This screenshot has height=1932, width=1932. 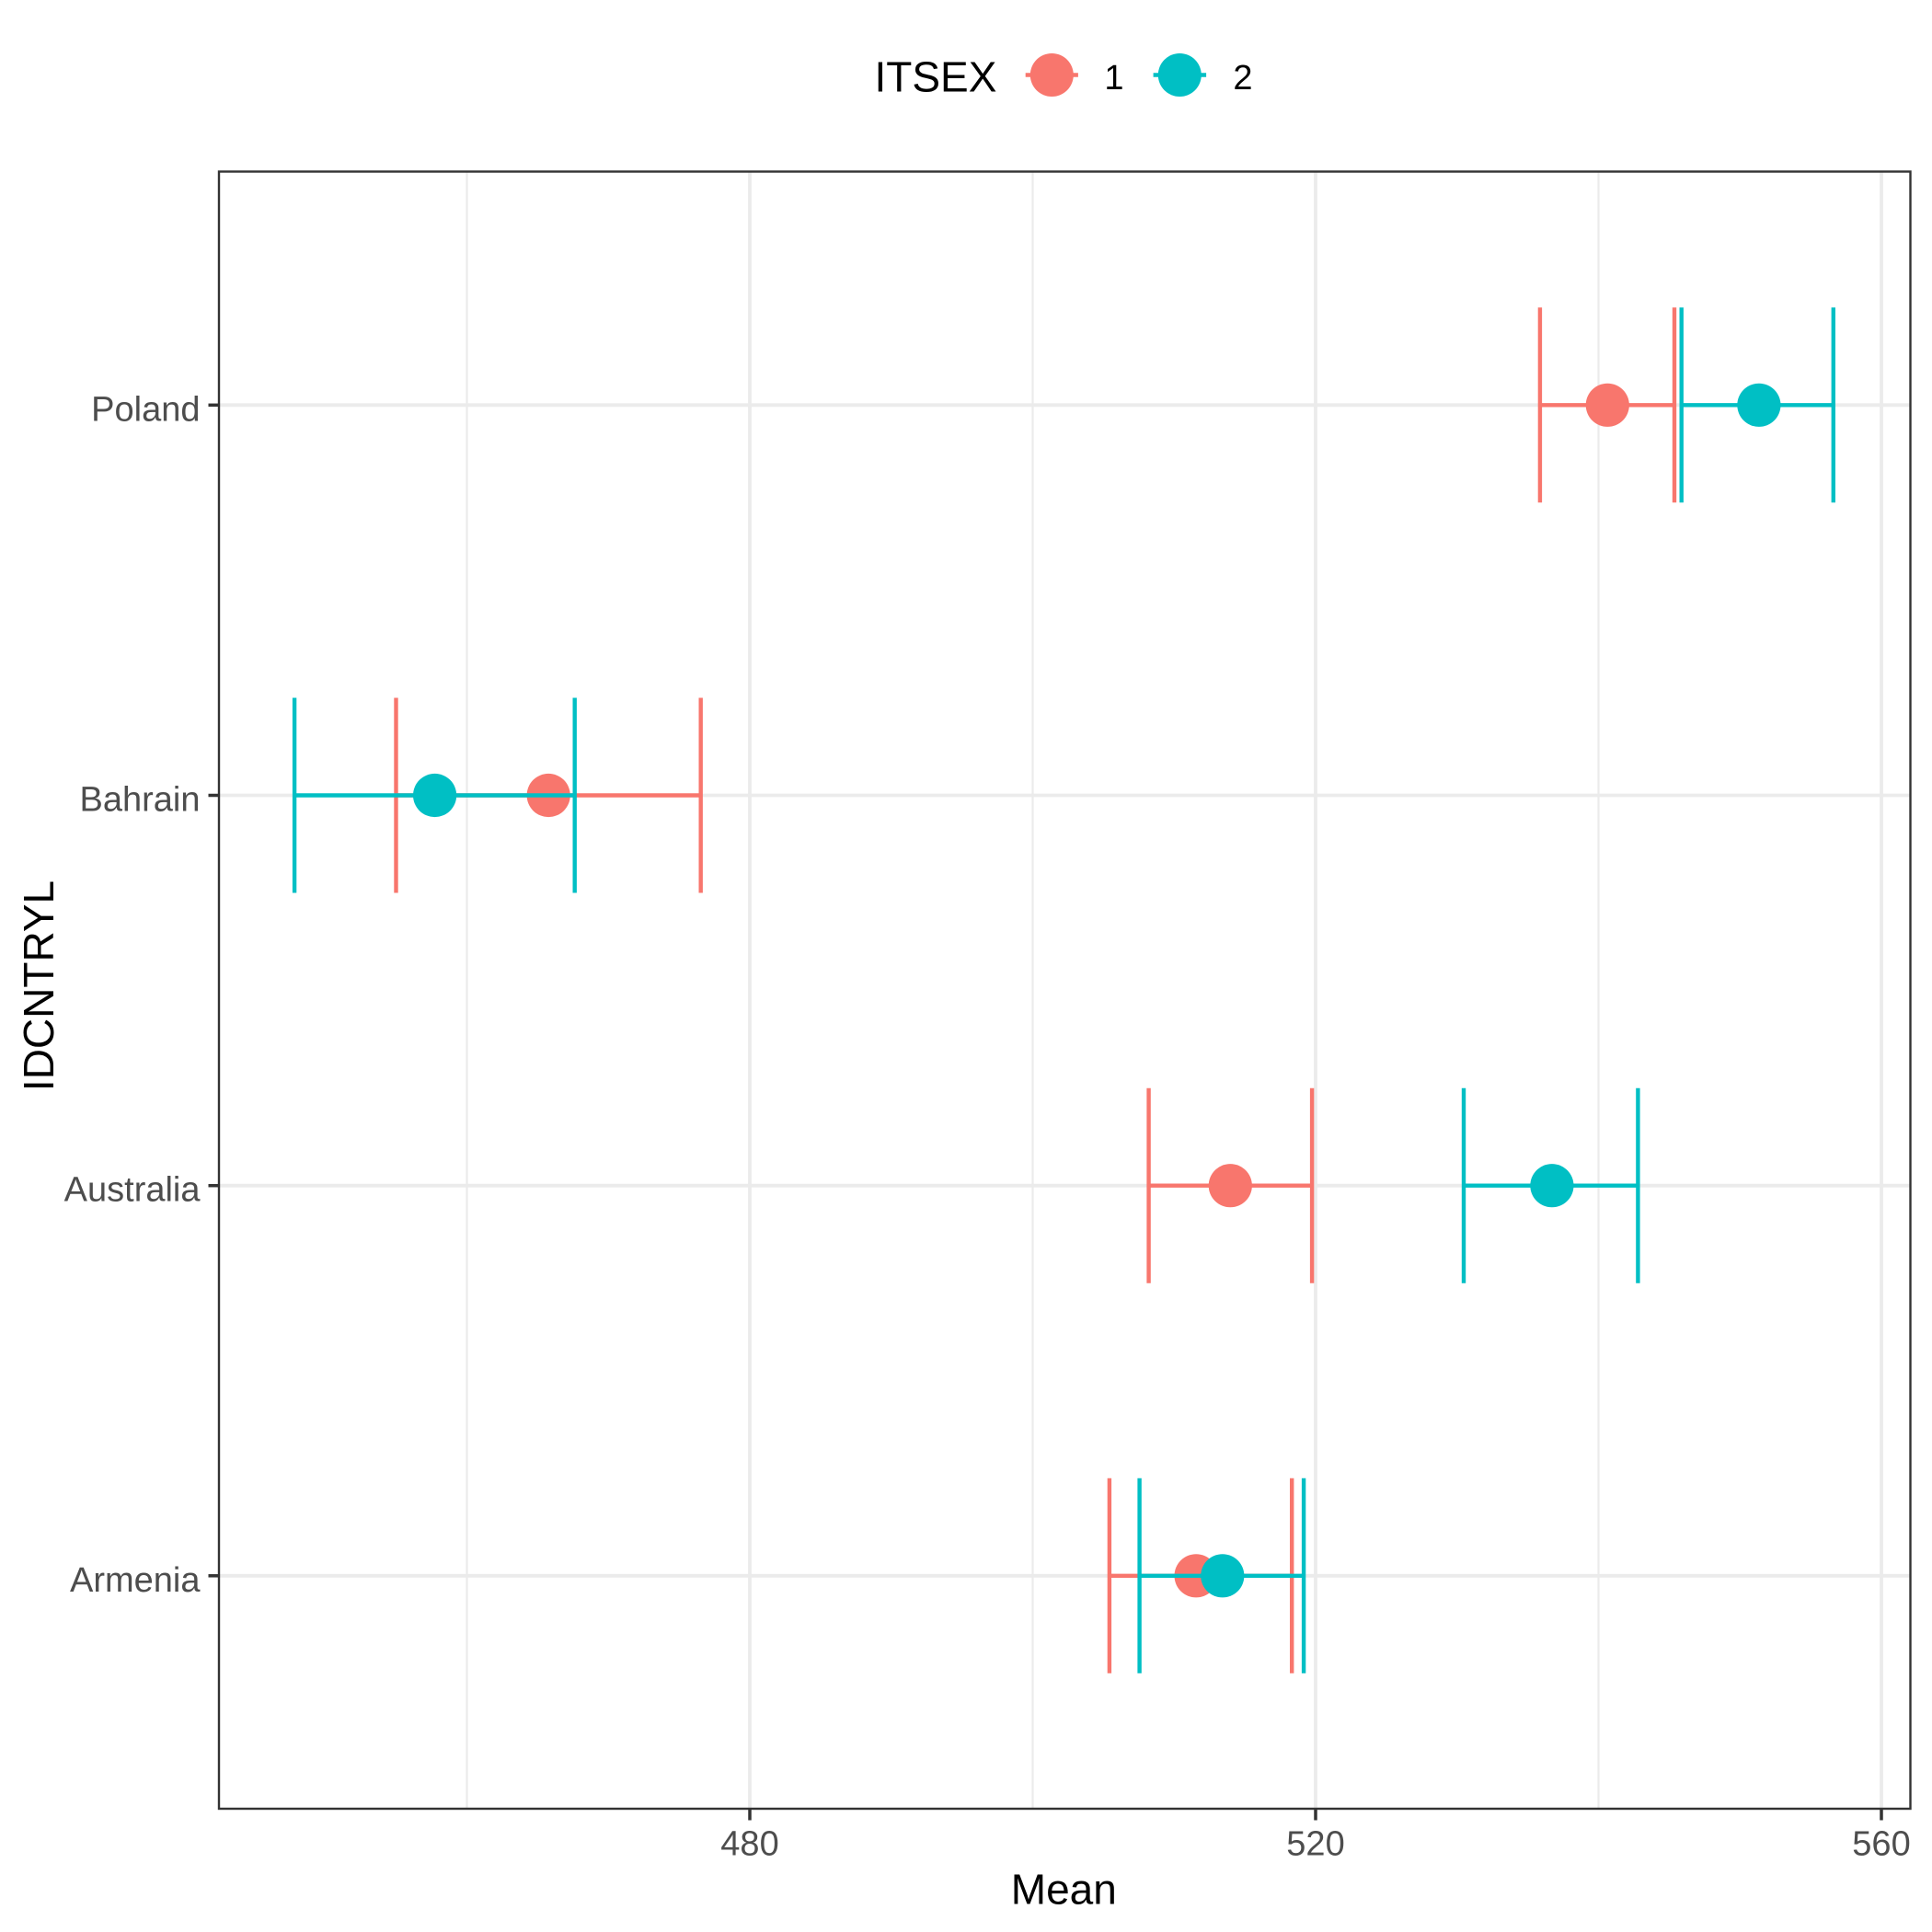 What do you see at coordinates (1113, 78) in the screenshot?
I see `svg-text: 1` at bounding box center [1113, 78].